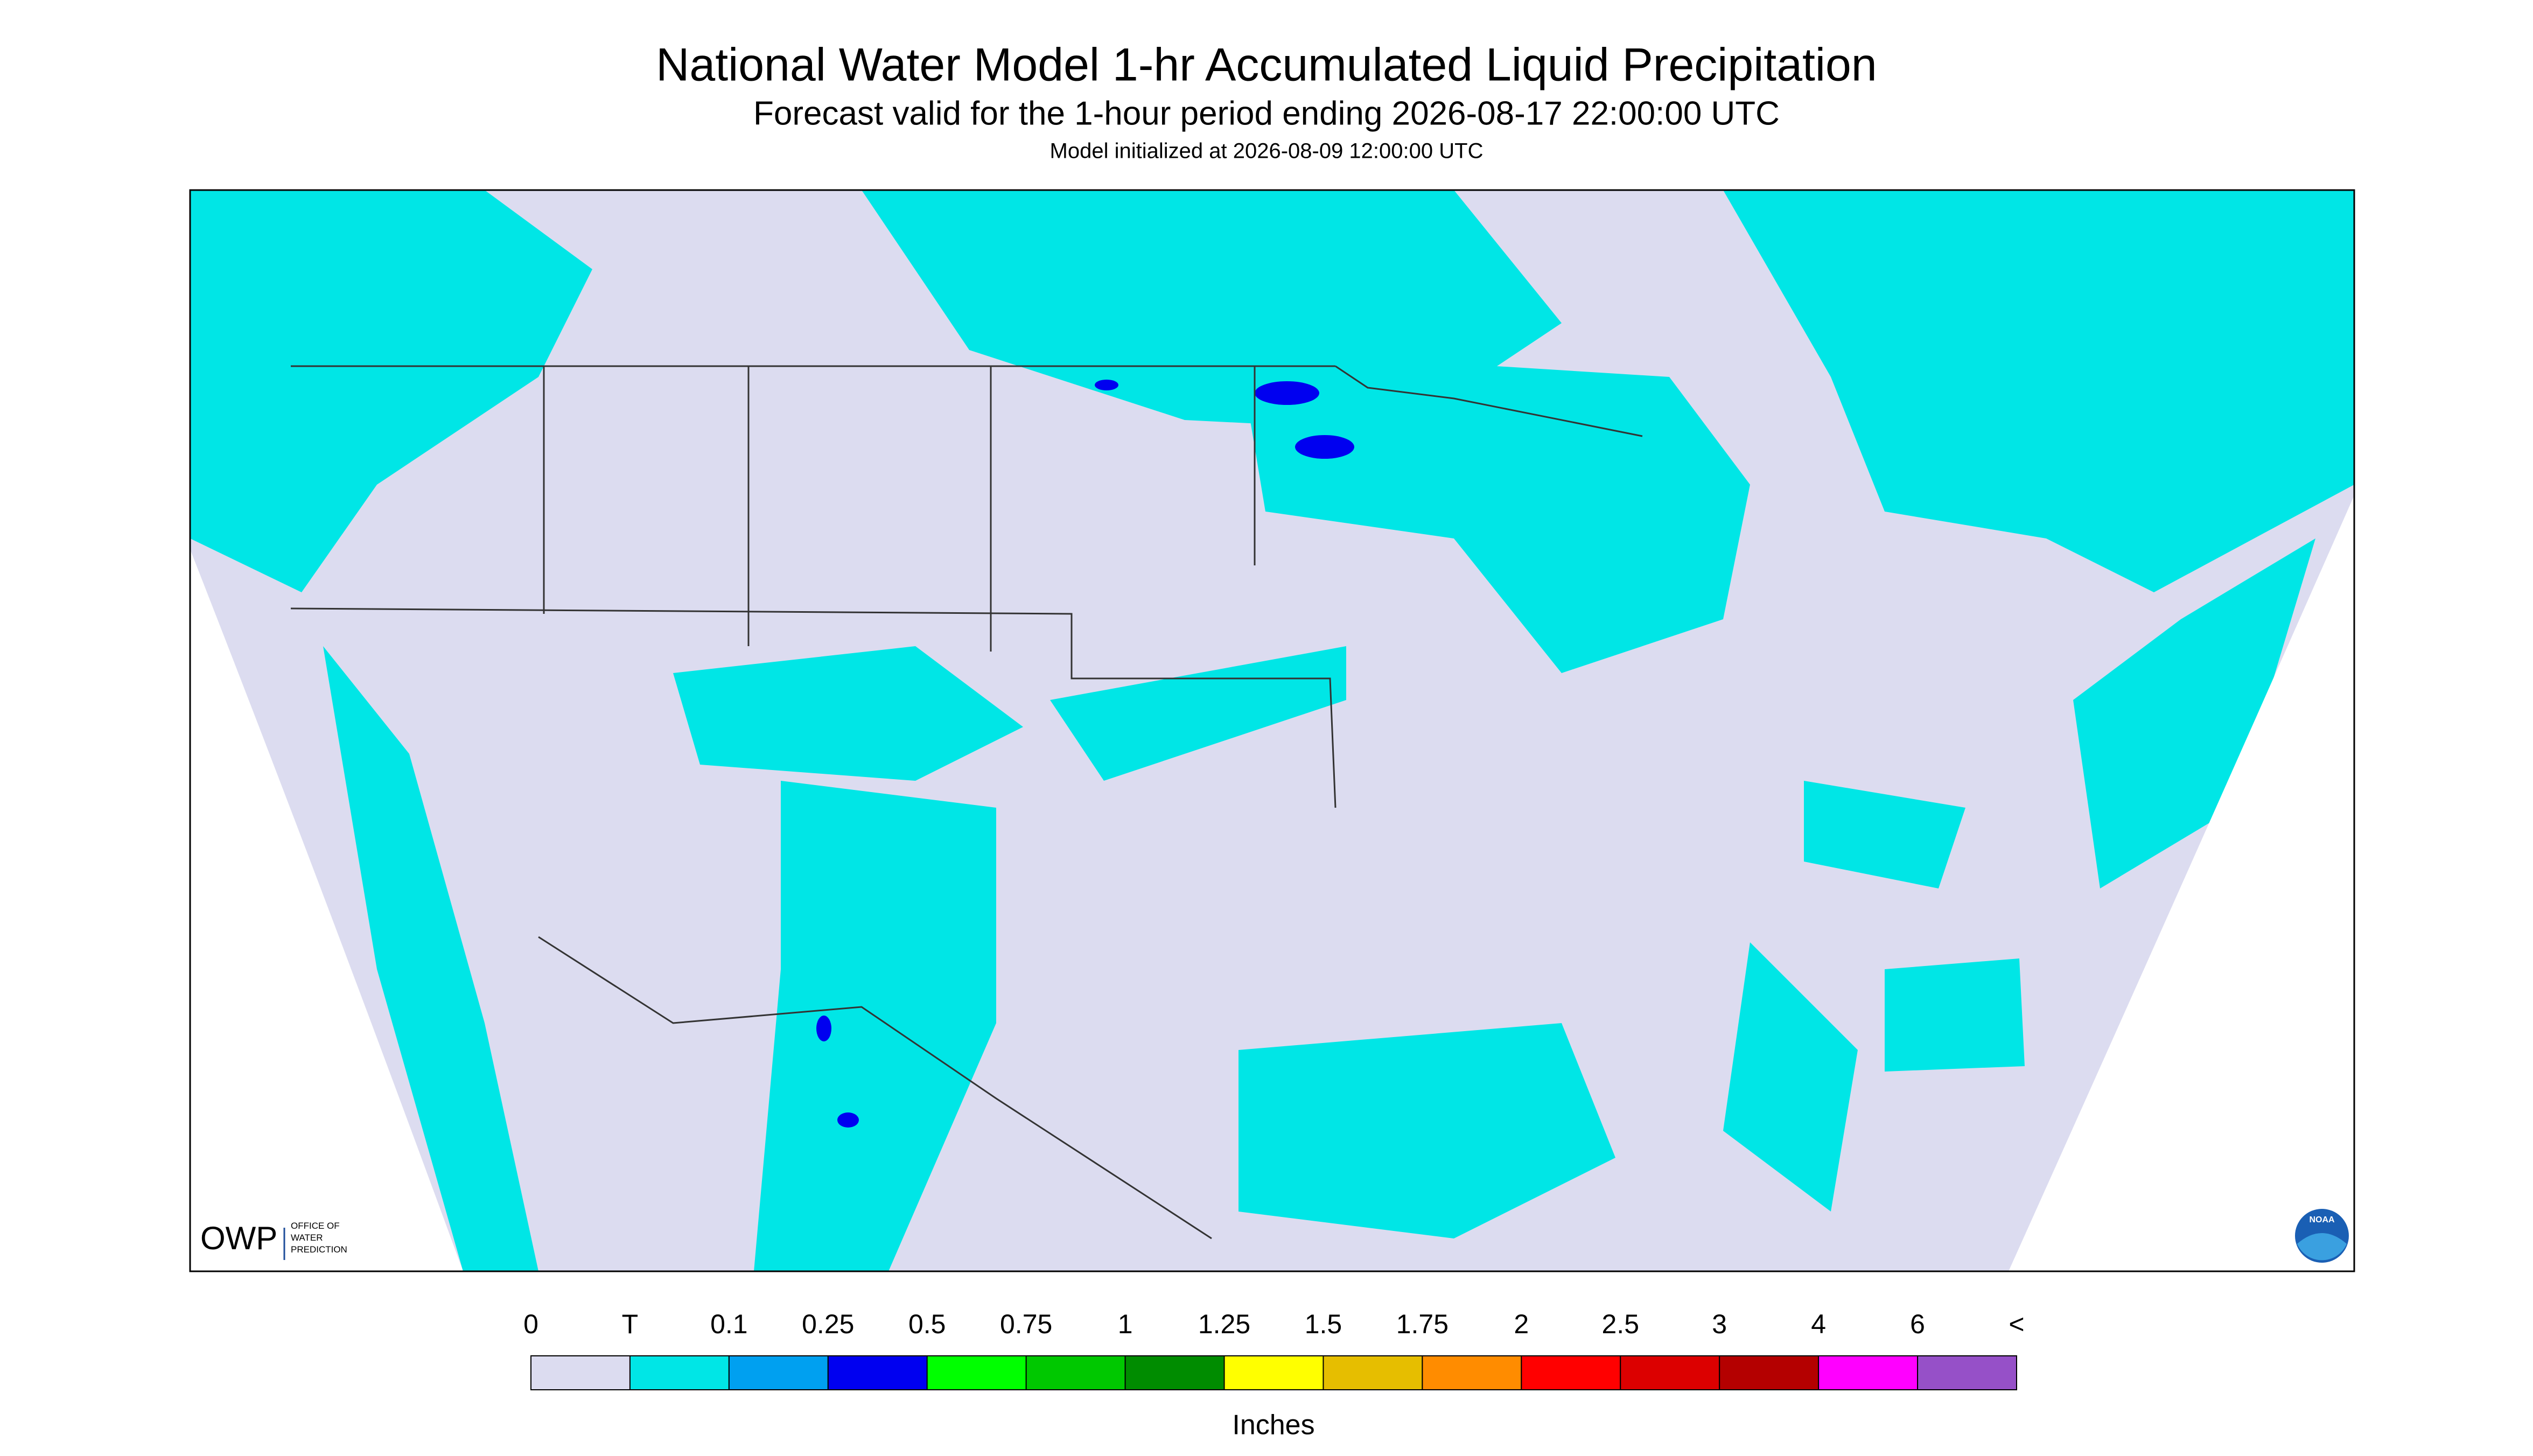 This screenshot has width=2533, height=1456. I want to click on legend-label: 2, so click(1521, 1324).